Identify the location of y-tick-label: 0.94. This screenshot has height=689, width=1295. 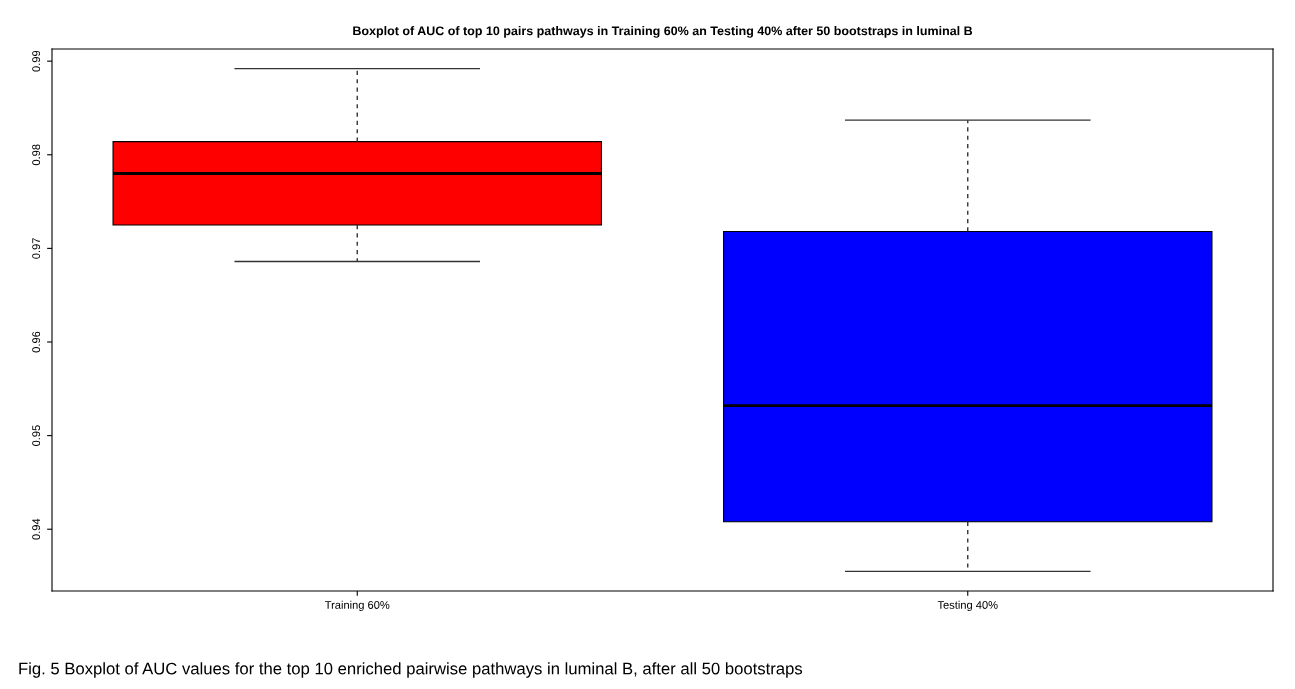
(36, 529).